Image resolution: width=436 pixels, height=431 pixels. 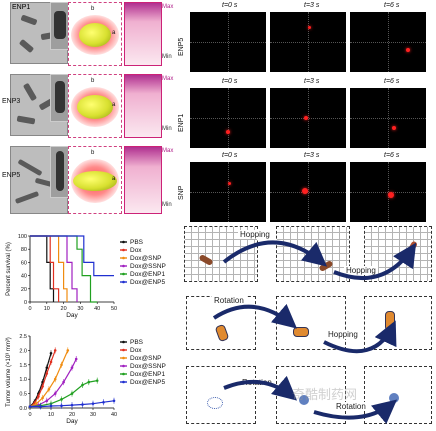 I want to click on y-tick-label: 1.5, so click(x=23, y=366).